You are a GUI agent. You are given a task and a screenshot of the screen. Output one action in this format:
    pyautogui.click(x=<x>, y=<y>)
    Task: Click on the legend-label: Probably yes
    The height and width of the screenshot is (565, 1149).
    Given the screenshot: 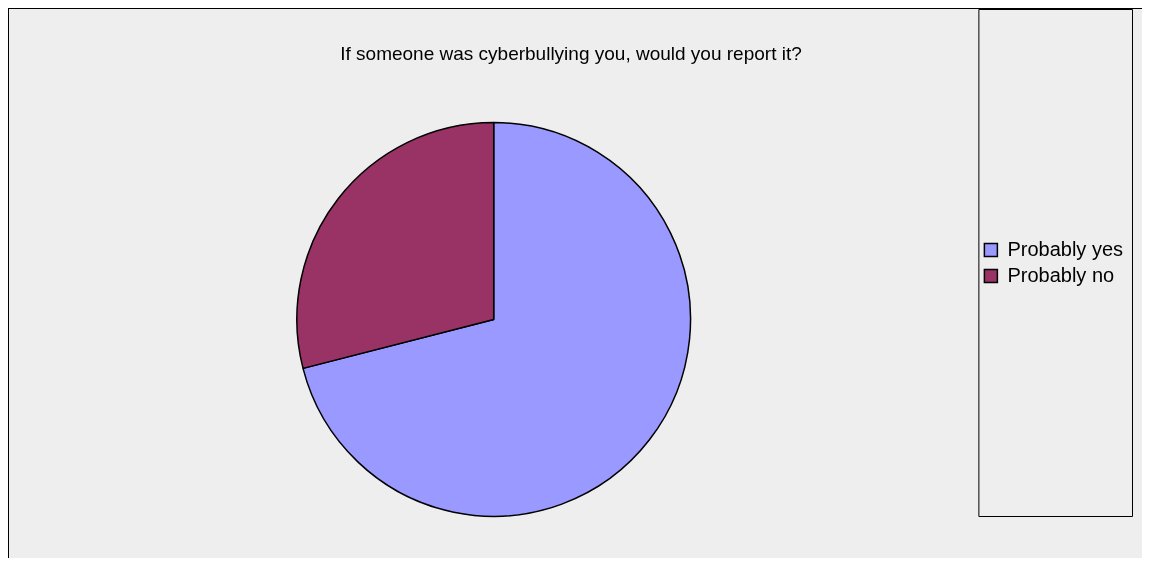 What is the action you would take?
    pyautogui.click(x=1065, y=248)
    